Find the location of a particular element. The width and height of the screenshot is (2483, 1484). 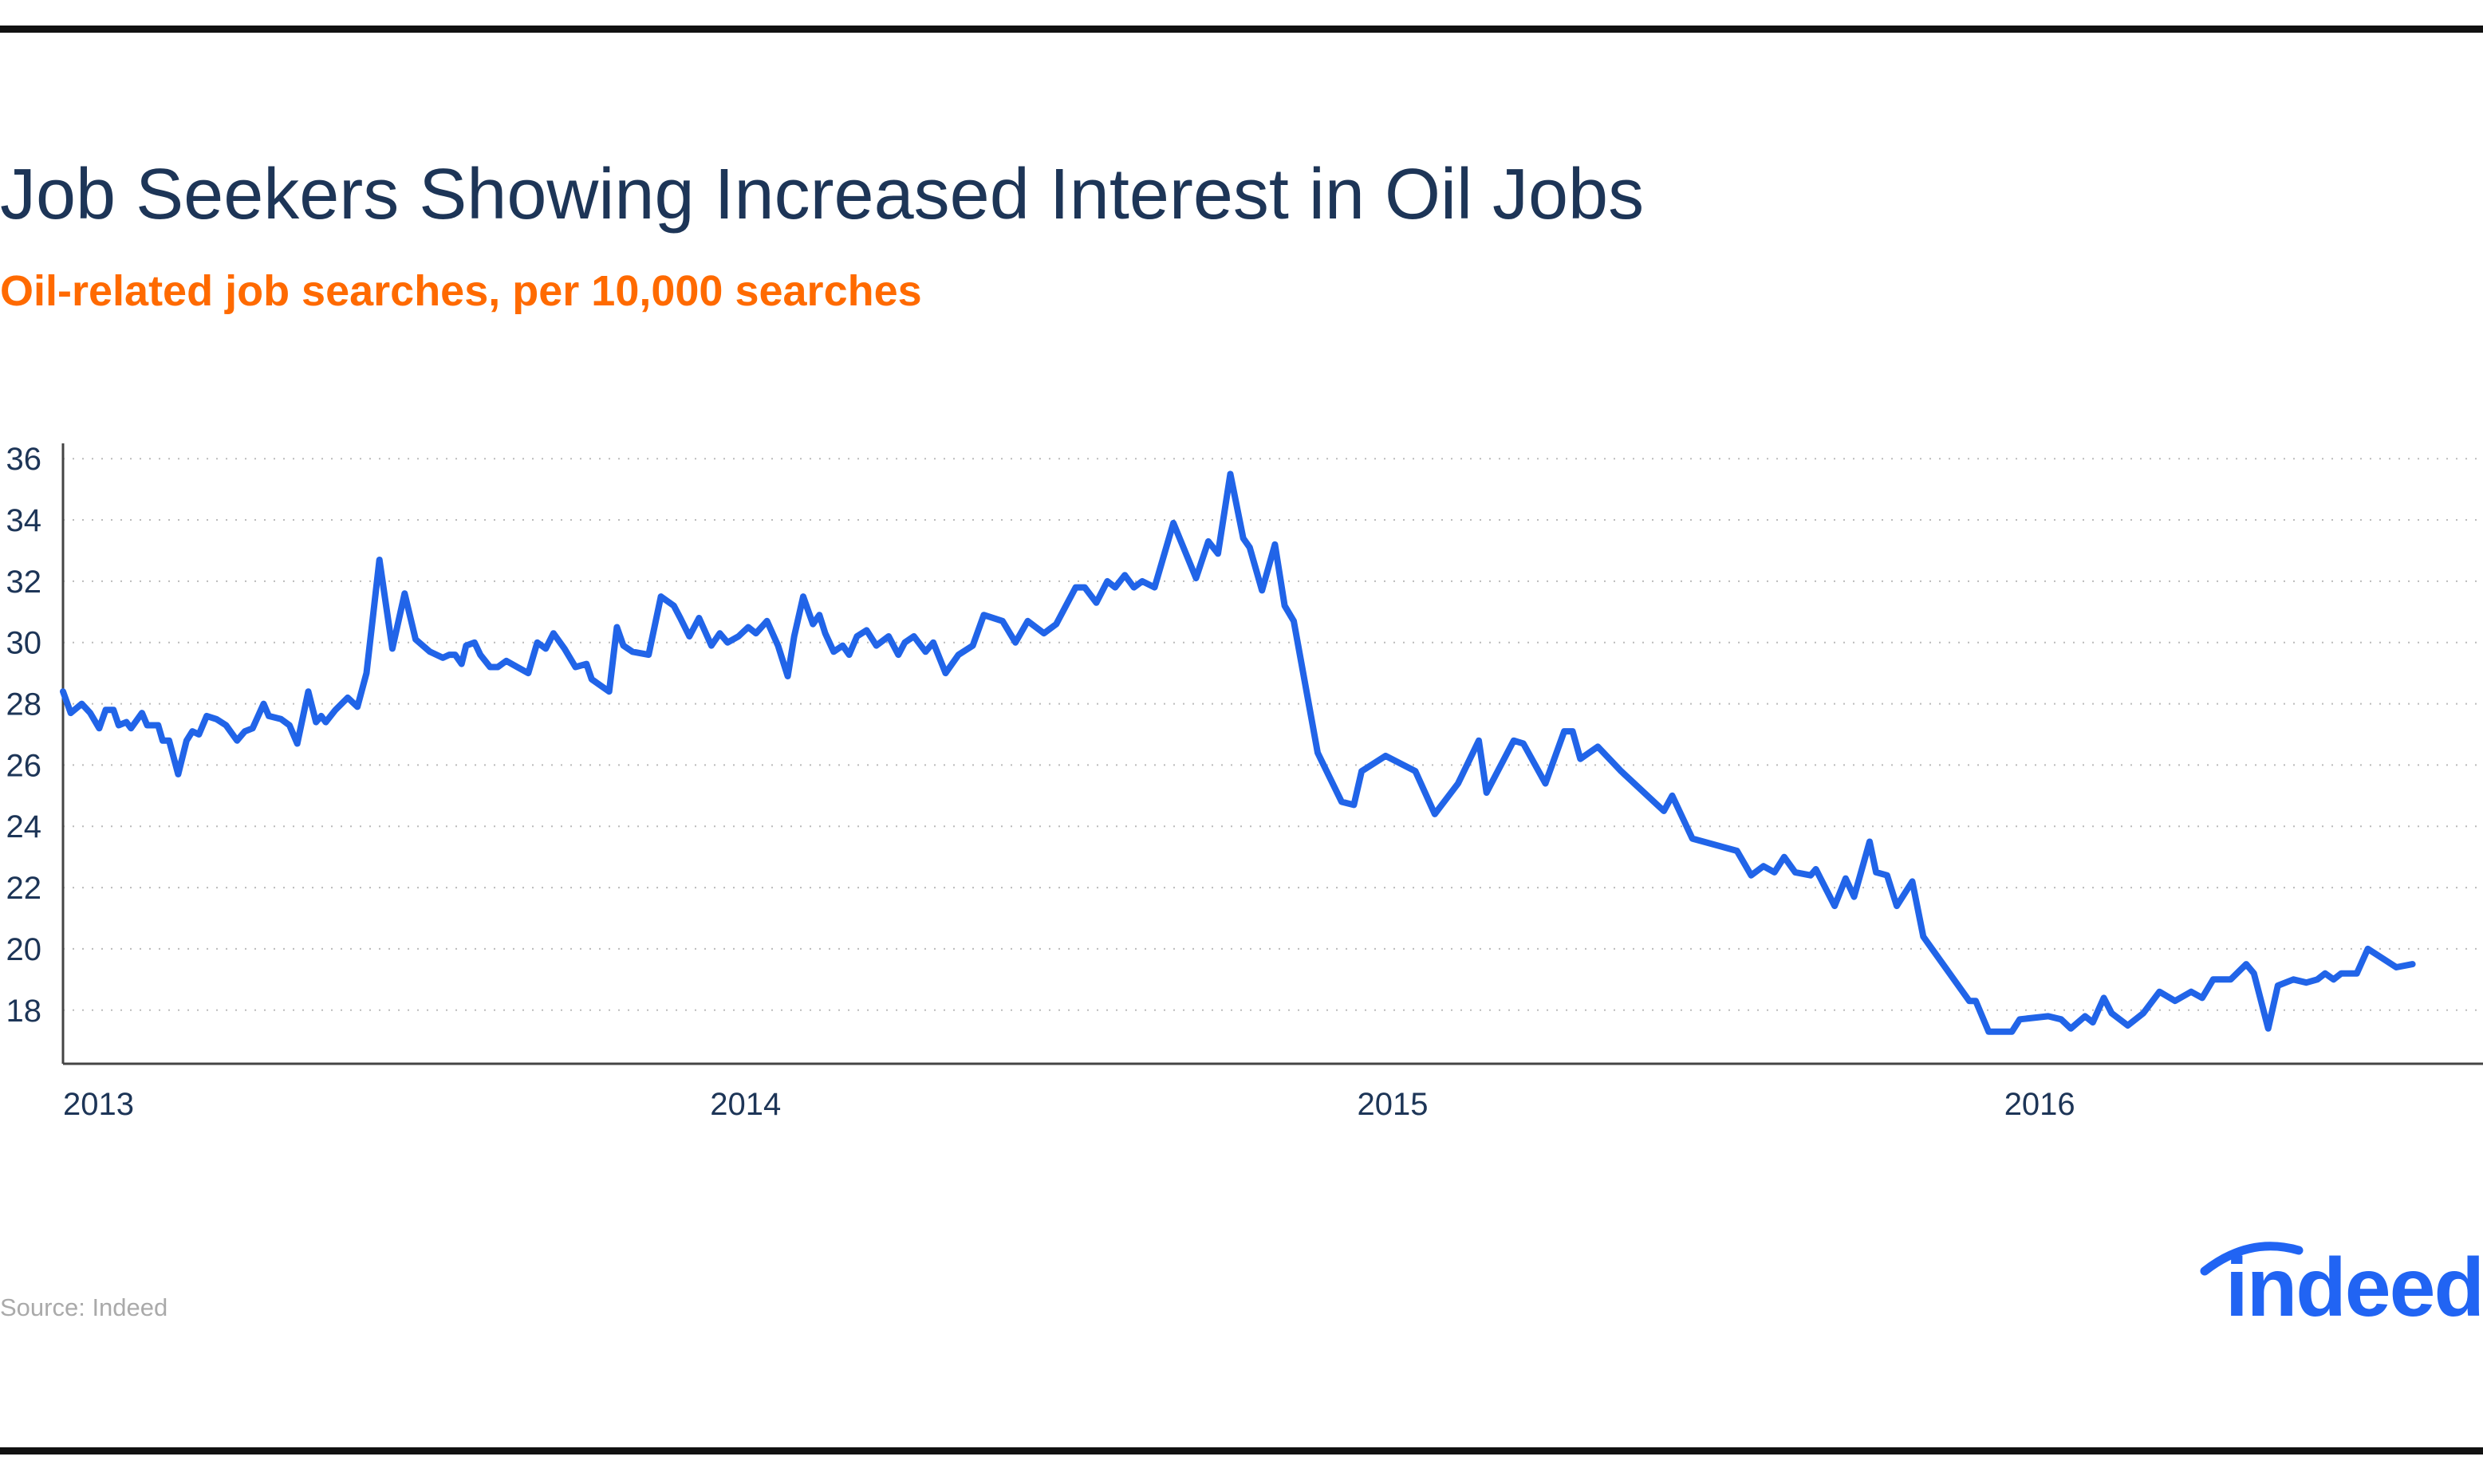

y-tick-label: 30 is located at coordinates (24, 643).